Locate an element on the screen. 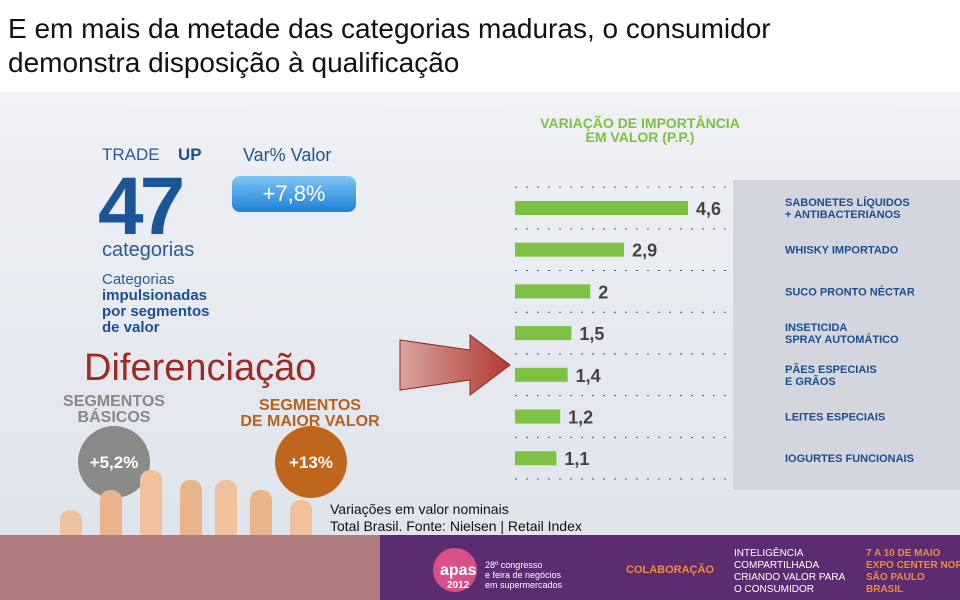 Image resolution: width=960 pixels, height=600 pixels. event-text: e feira de negócios is located at coordinates (523, 575).